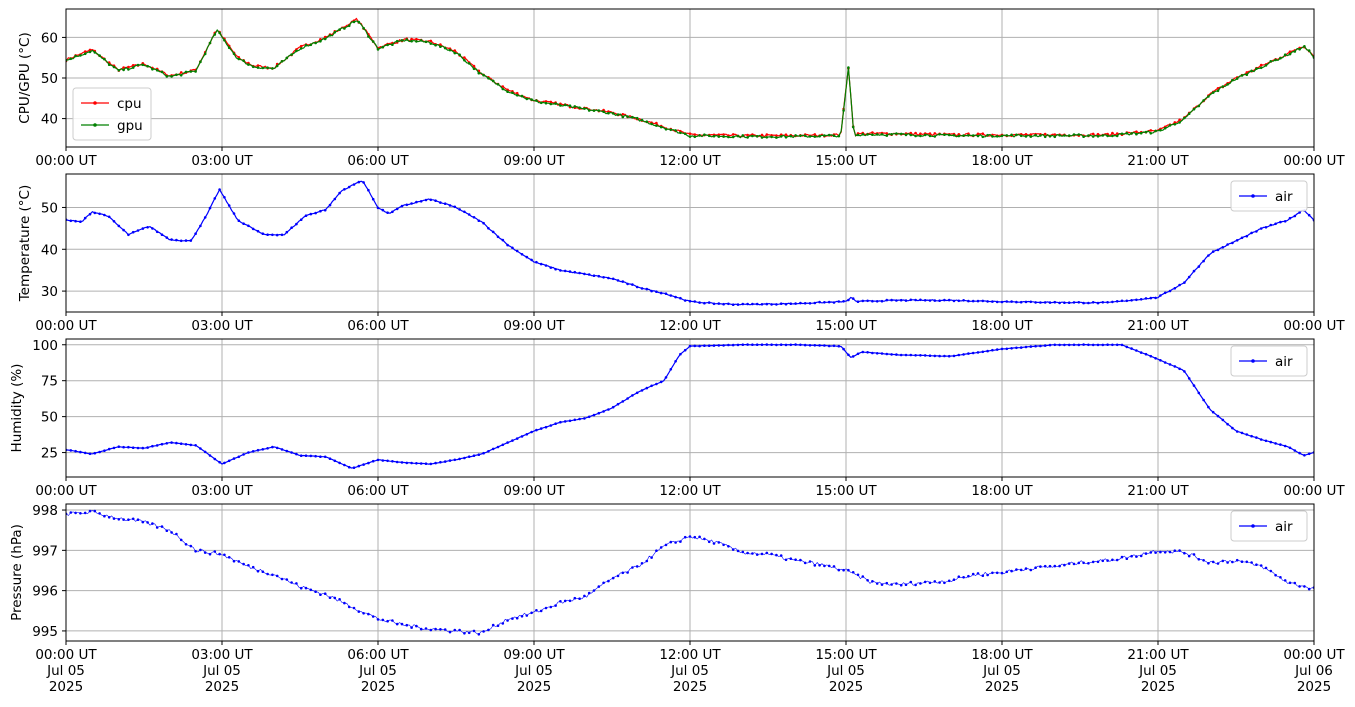 The width and height of the screenshot is (1355, 707). I want to click on x-tick-label: 00:00 UT, so click(1314, 326).